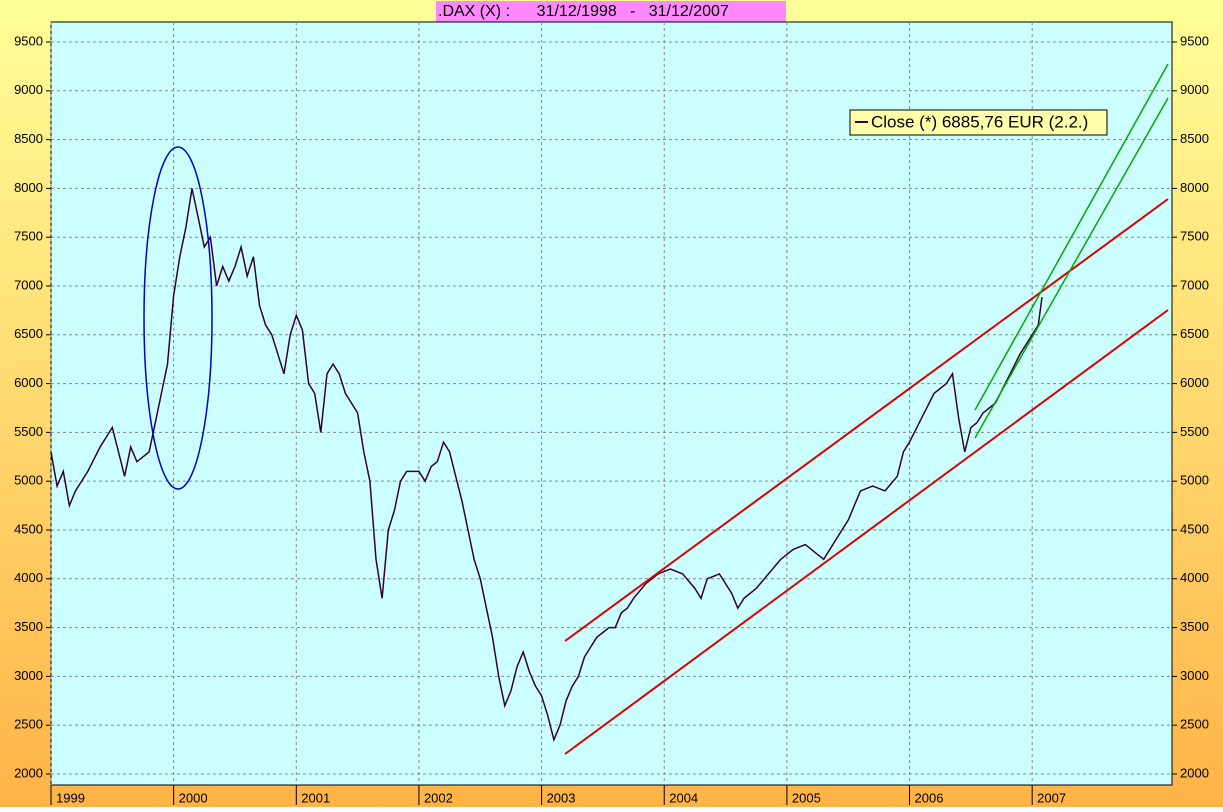 This screenshot has width=1223, height=812. I want to click on y-tick-label: 9000, so click(28, 89).